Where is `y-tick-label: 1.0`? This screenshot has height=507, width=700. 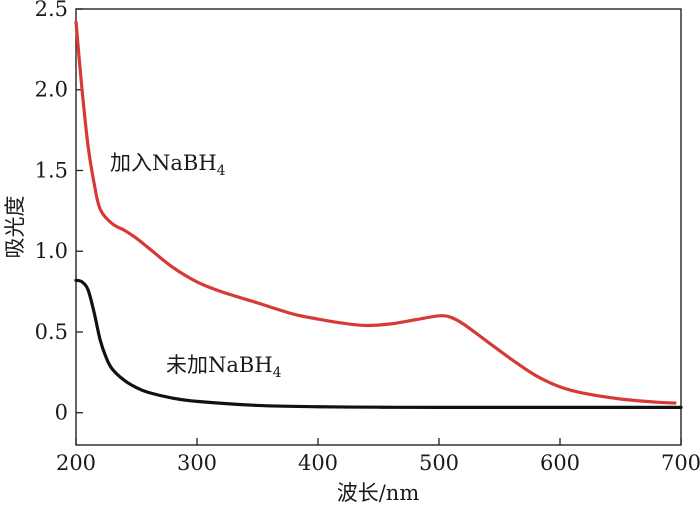 y-tick-label: 1.0 is located at coordinates (51, 251).